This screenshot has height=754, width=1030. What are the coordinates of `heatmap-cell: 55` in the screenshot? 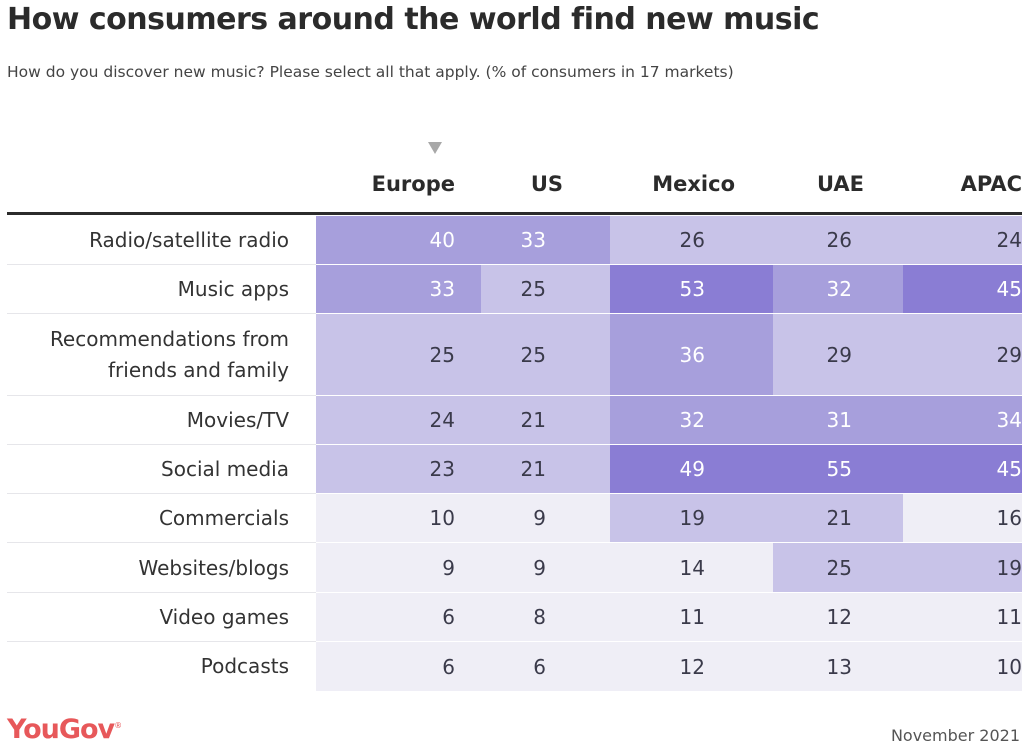 It's located at (838, 469).